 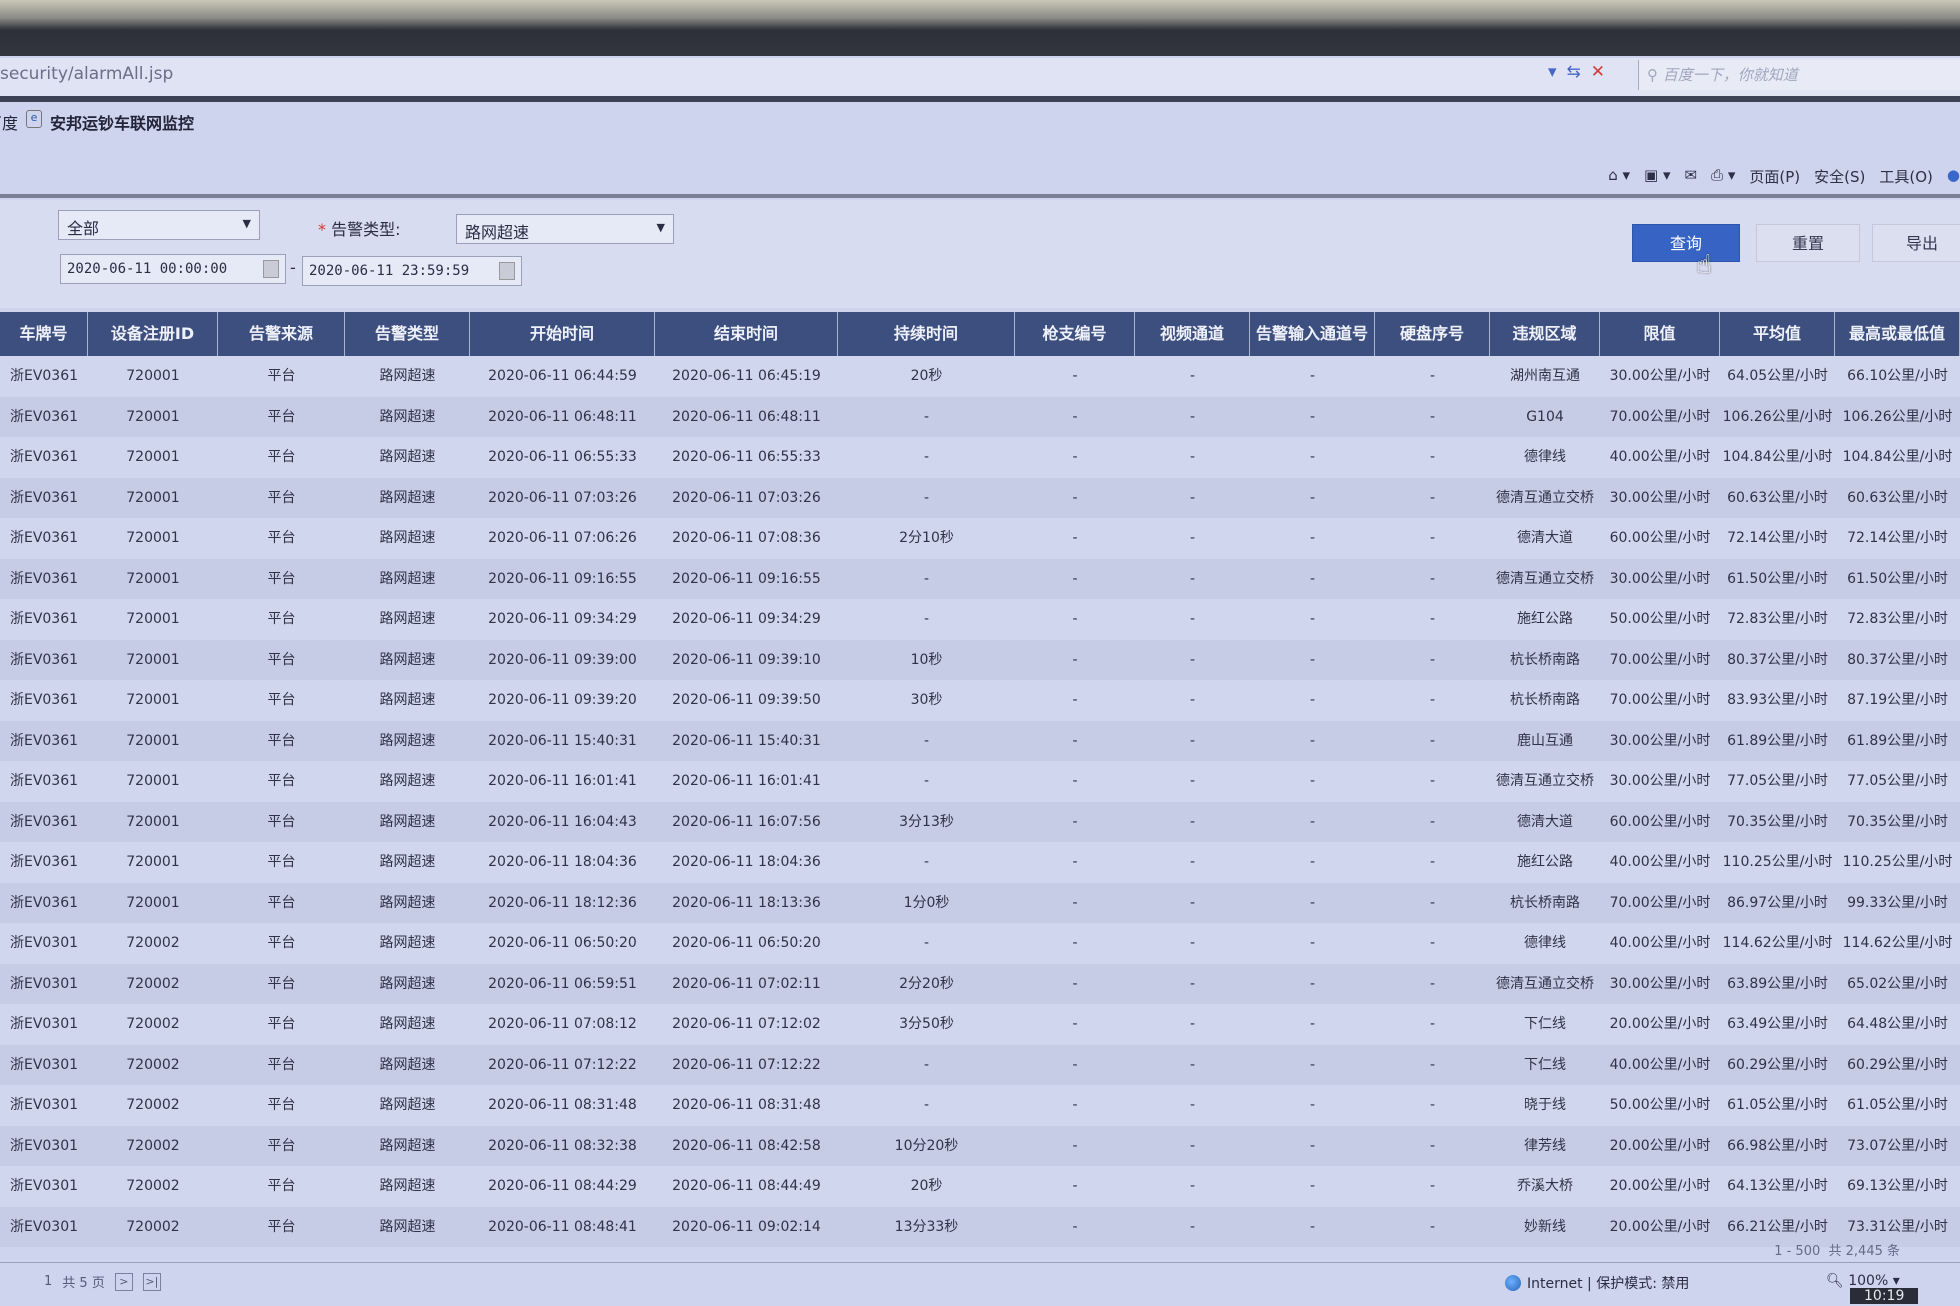 What do you see at coordinates (562, 1145) in the screenshot?
I see `cell-start-time: 2020-06-11 08:32:38` at bounding box center [562, 1145].